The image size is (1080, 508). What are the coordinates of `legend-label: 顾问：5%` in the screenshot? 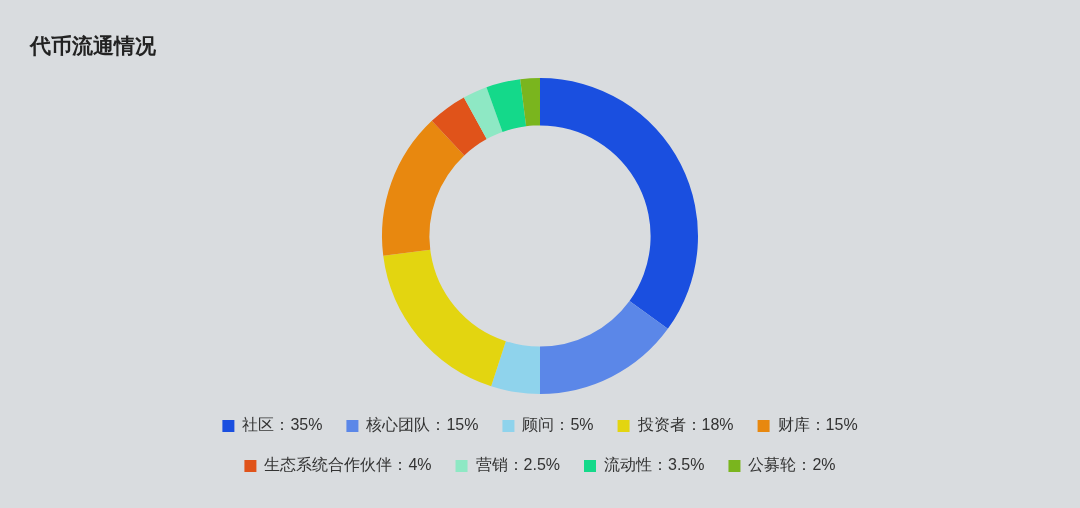 It's located at (558, 425).